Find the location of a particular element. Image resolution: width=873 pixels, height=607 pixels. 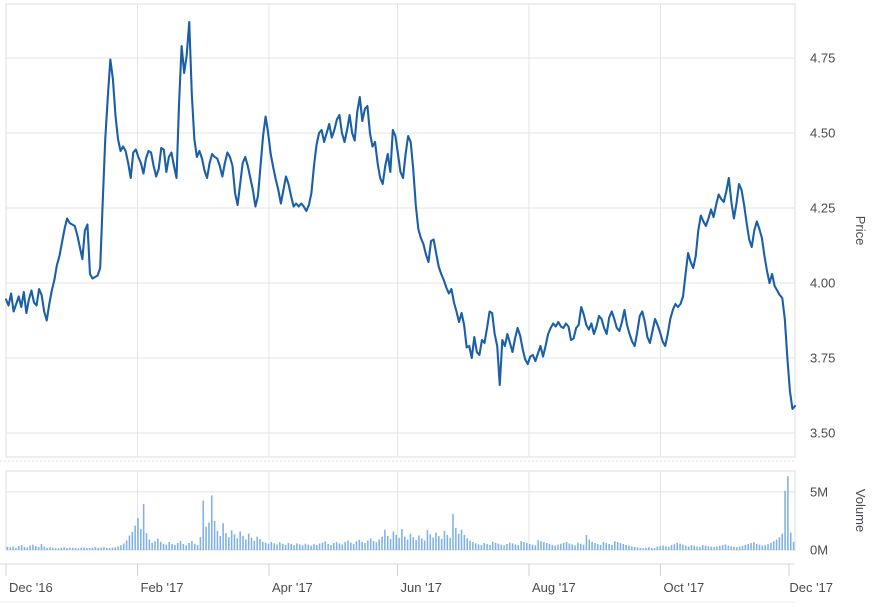

price-tick-label: 3.75 is located at coordinates (822, 358).